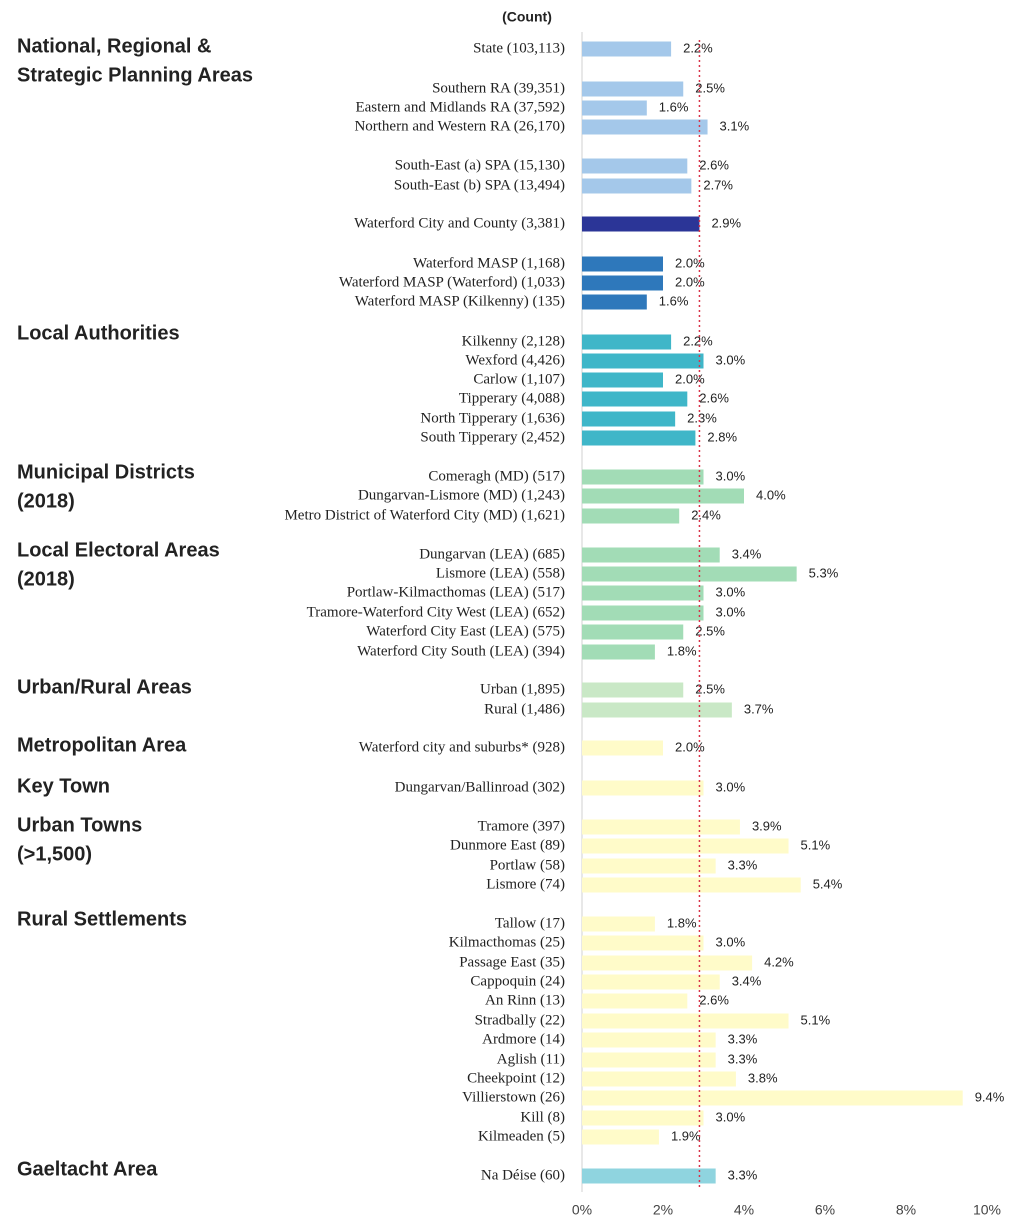 The height and width of the screenshot is (1219, 1011). I want to click on category-label: Kilkenny (2,128), so click(513, 341).